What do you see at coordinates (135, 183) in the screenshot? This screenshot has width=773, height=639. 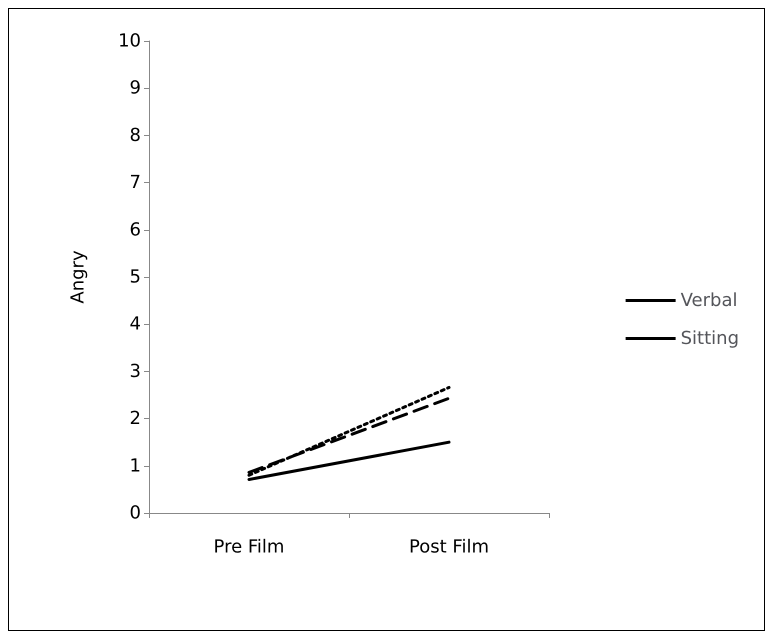 I see `y-tick-label: 7` at bounding box center [135, 183].